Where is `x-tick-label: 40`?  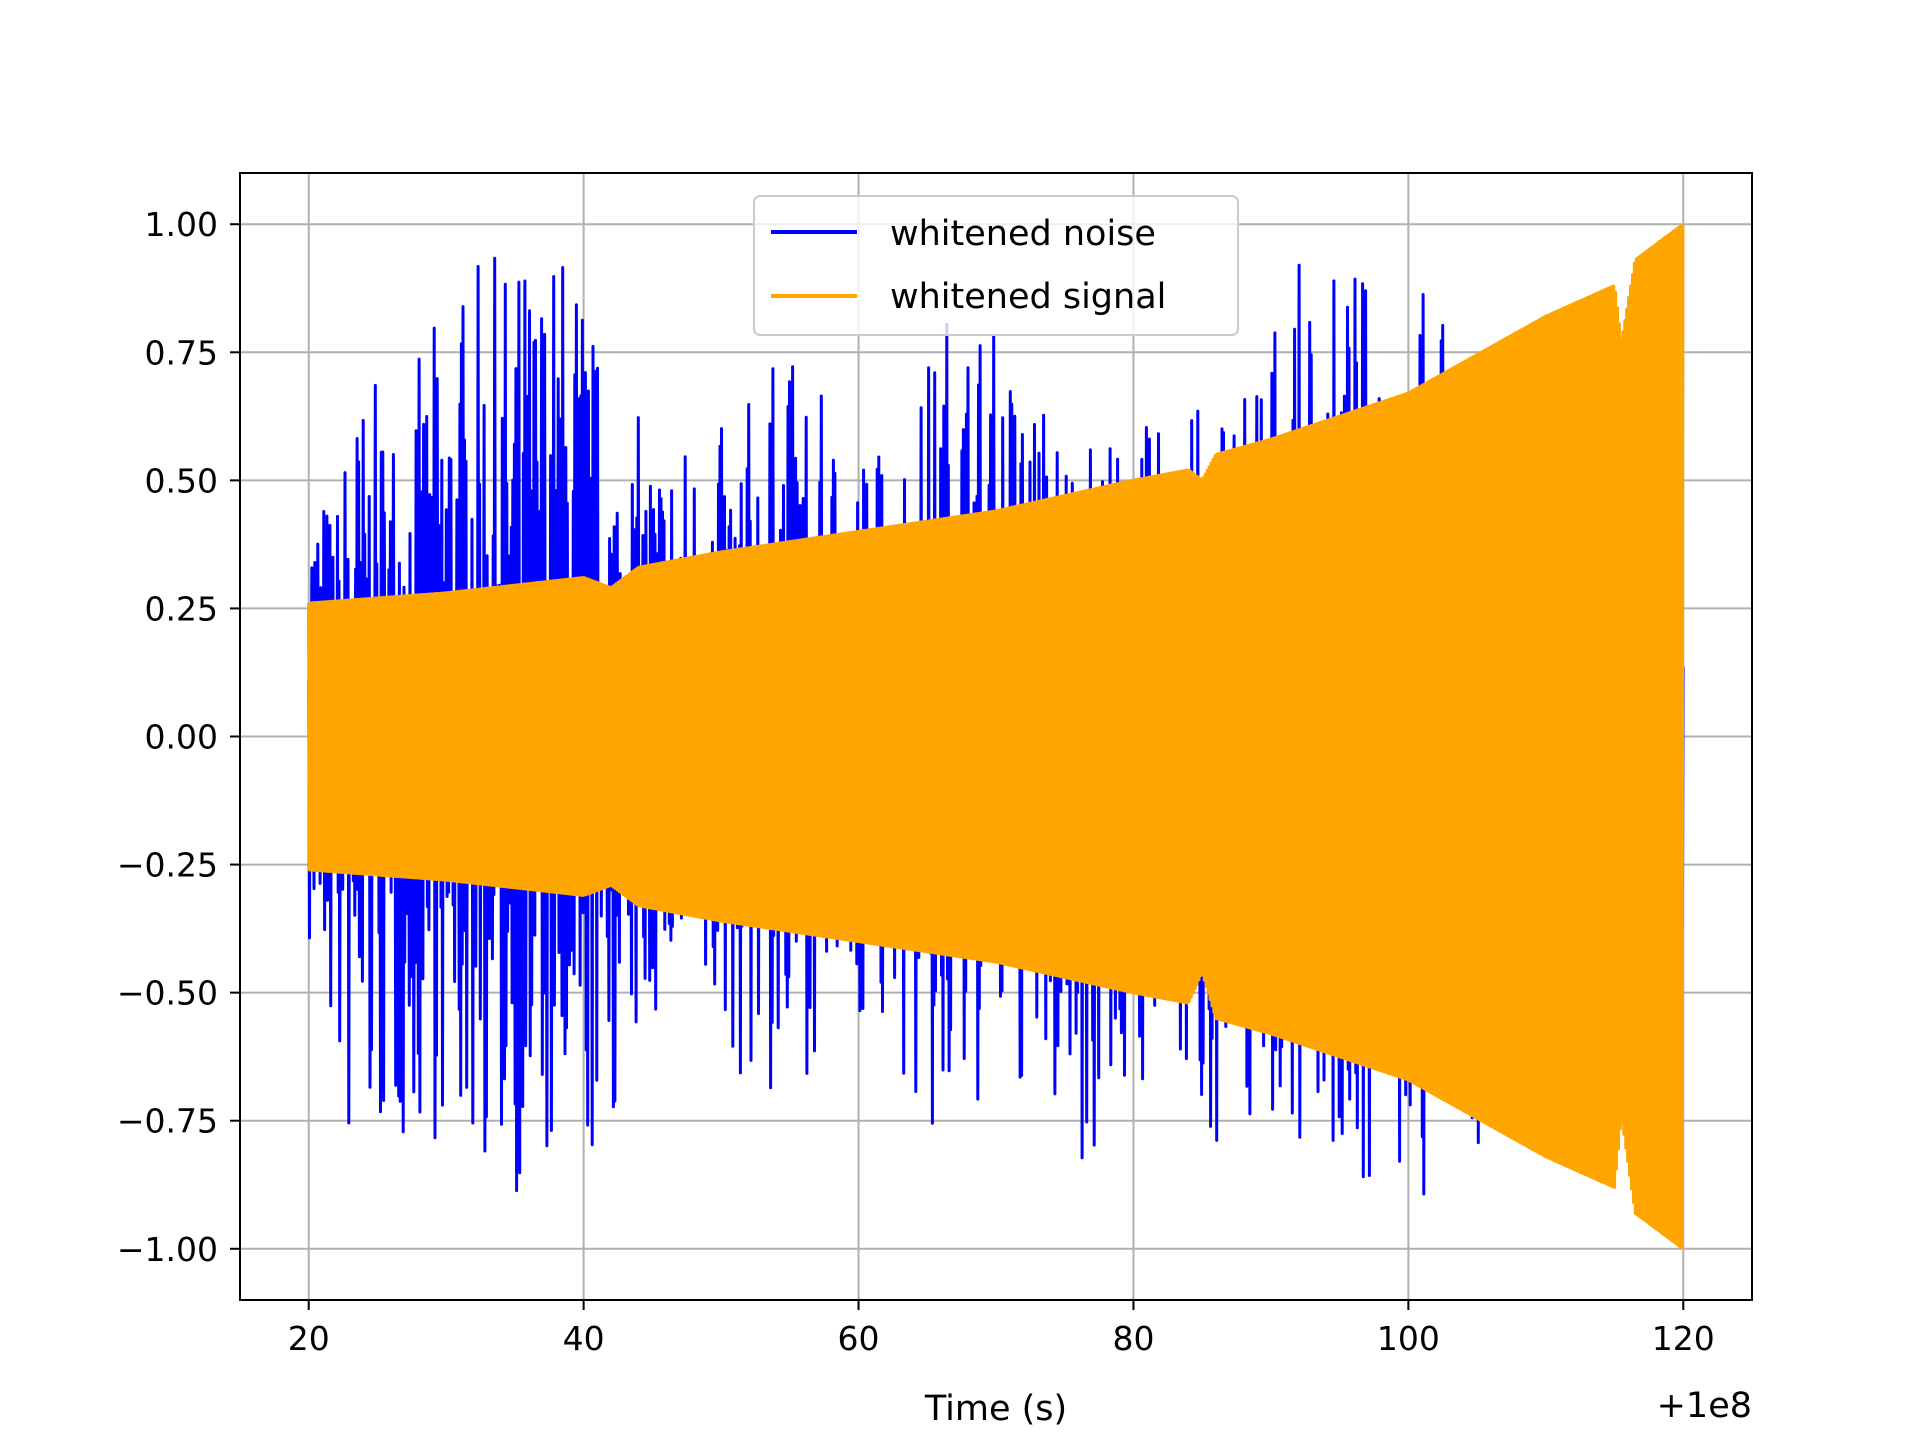
x-tick-label: 40 is located at coordinates (584, 1338).